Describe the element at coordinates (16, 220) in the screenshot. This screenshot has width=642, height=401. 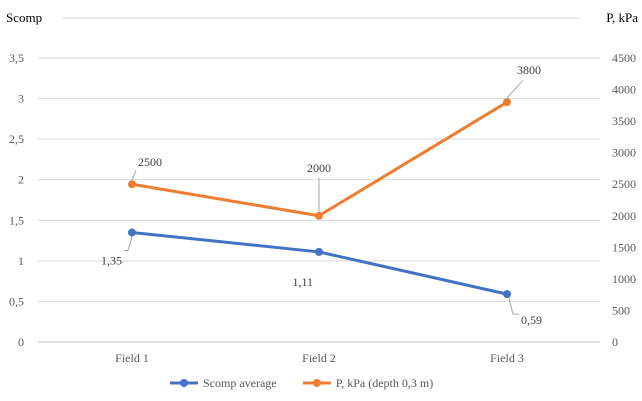
I see `left-tick-label: 1,5` at that location.